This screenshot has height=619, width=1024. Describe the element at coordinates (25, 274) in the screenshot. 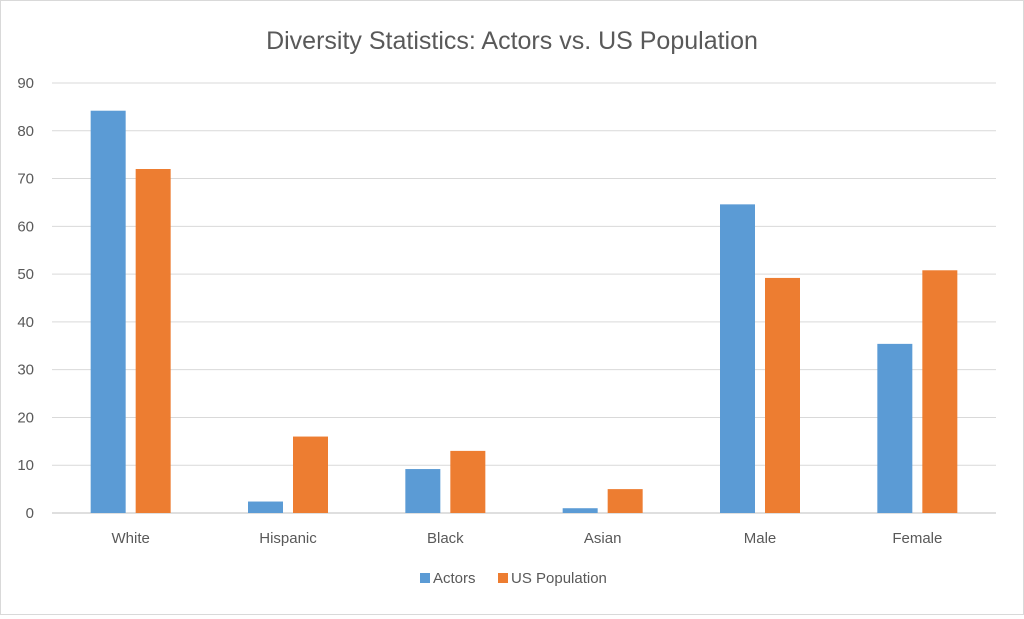

I see `y-tick-label: 50` at that location.